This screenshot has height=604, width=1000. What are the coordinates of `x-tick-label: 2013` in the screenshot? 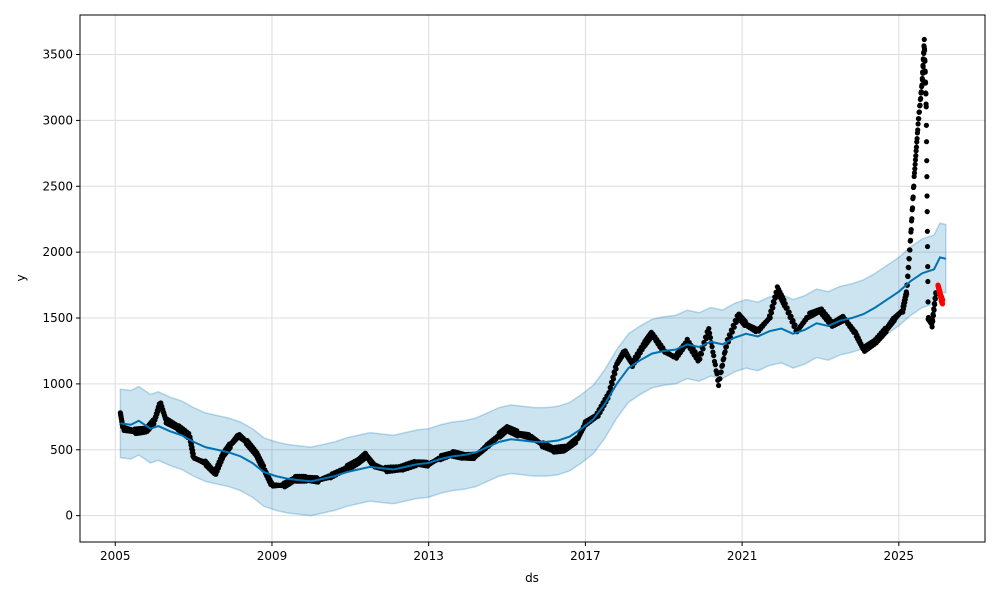 It's located at (428, 556).